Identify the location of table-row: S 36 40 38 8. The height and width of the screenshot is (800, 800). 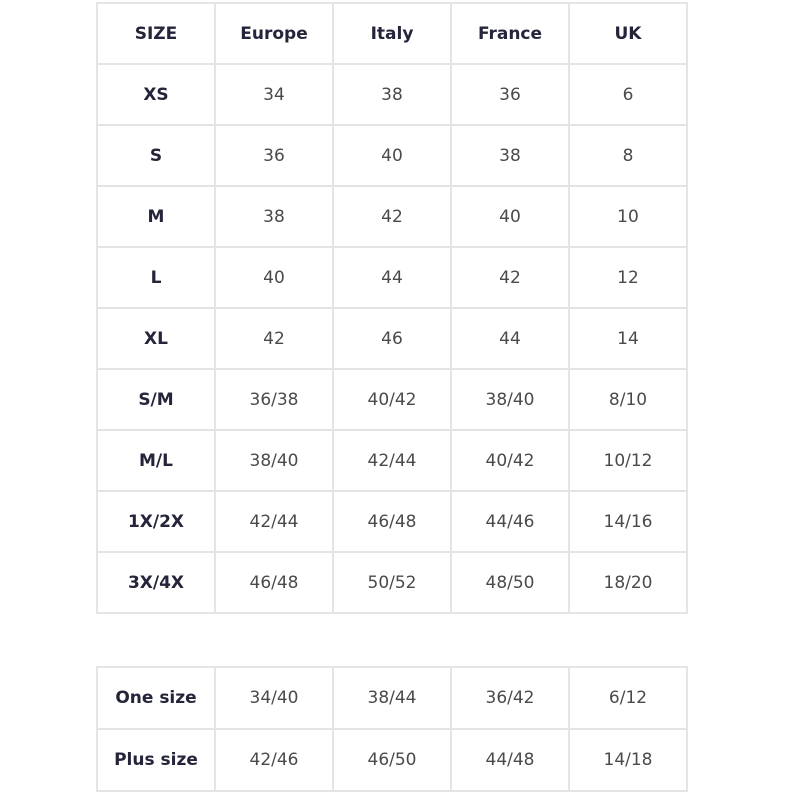
(392, 155).